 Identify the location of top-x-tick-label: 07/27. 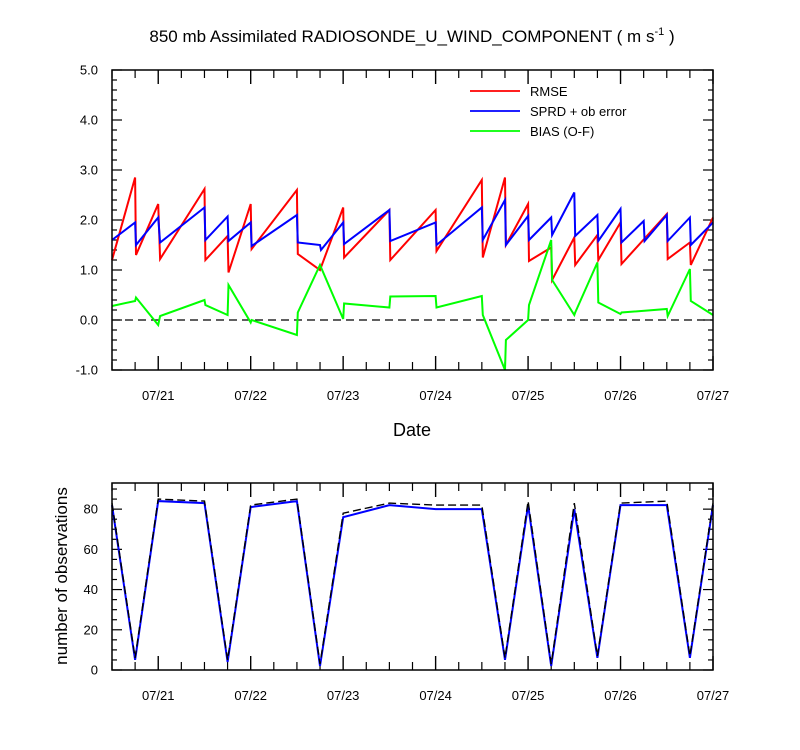
(713, 395).